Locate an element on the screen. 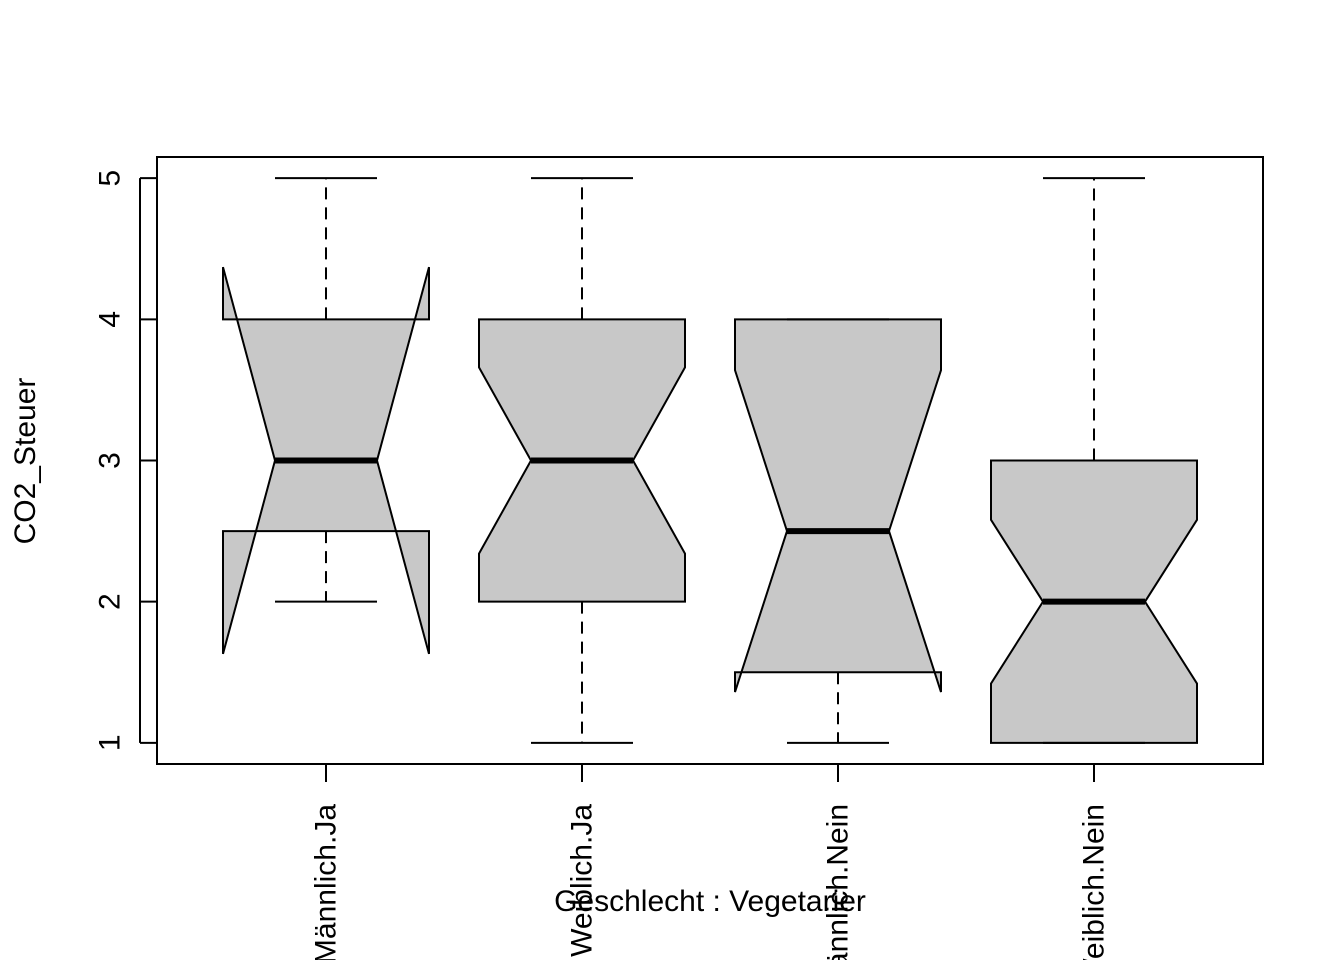  y-tick-label-5: 5 is located at coordinates (110, 178).